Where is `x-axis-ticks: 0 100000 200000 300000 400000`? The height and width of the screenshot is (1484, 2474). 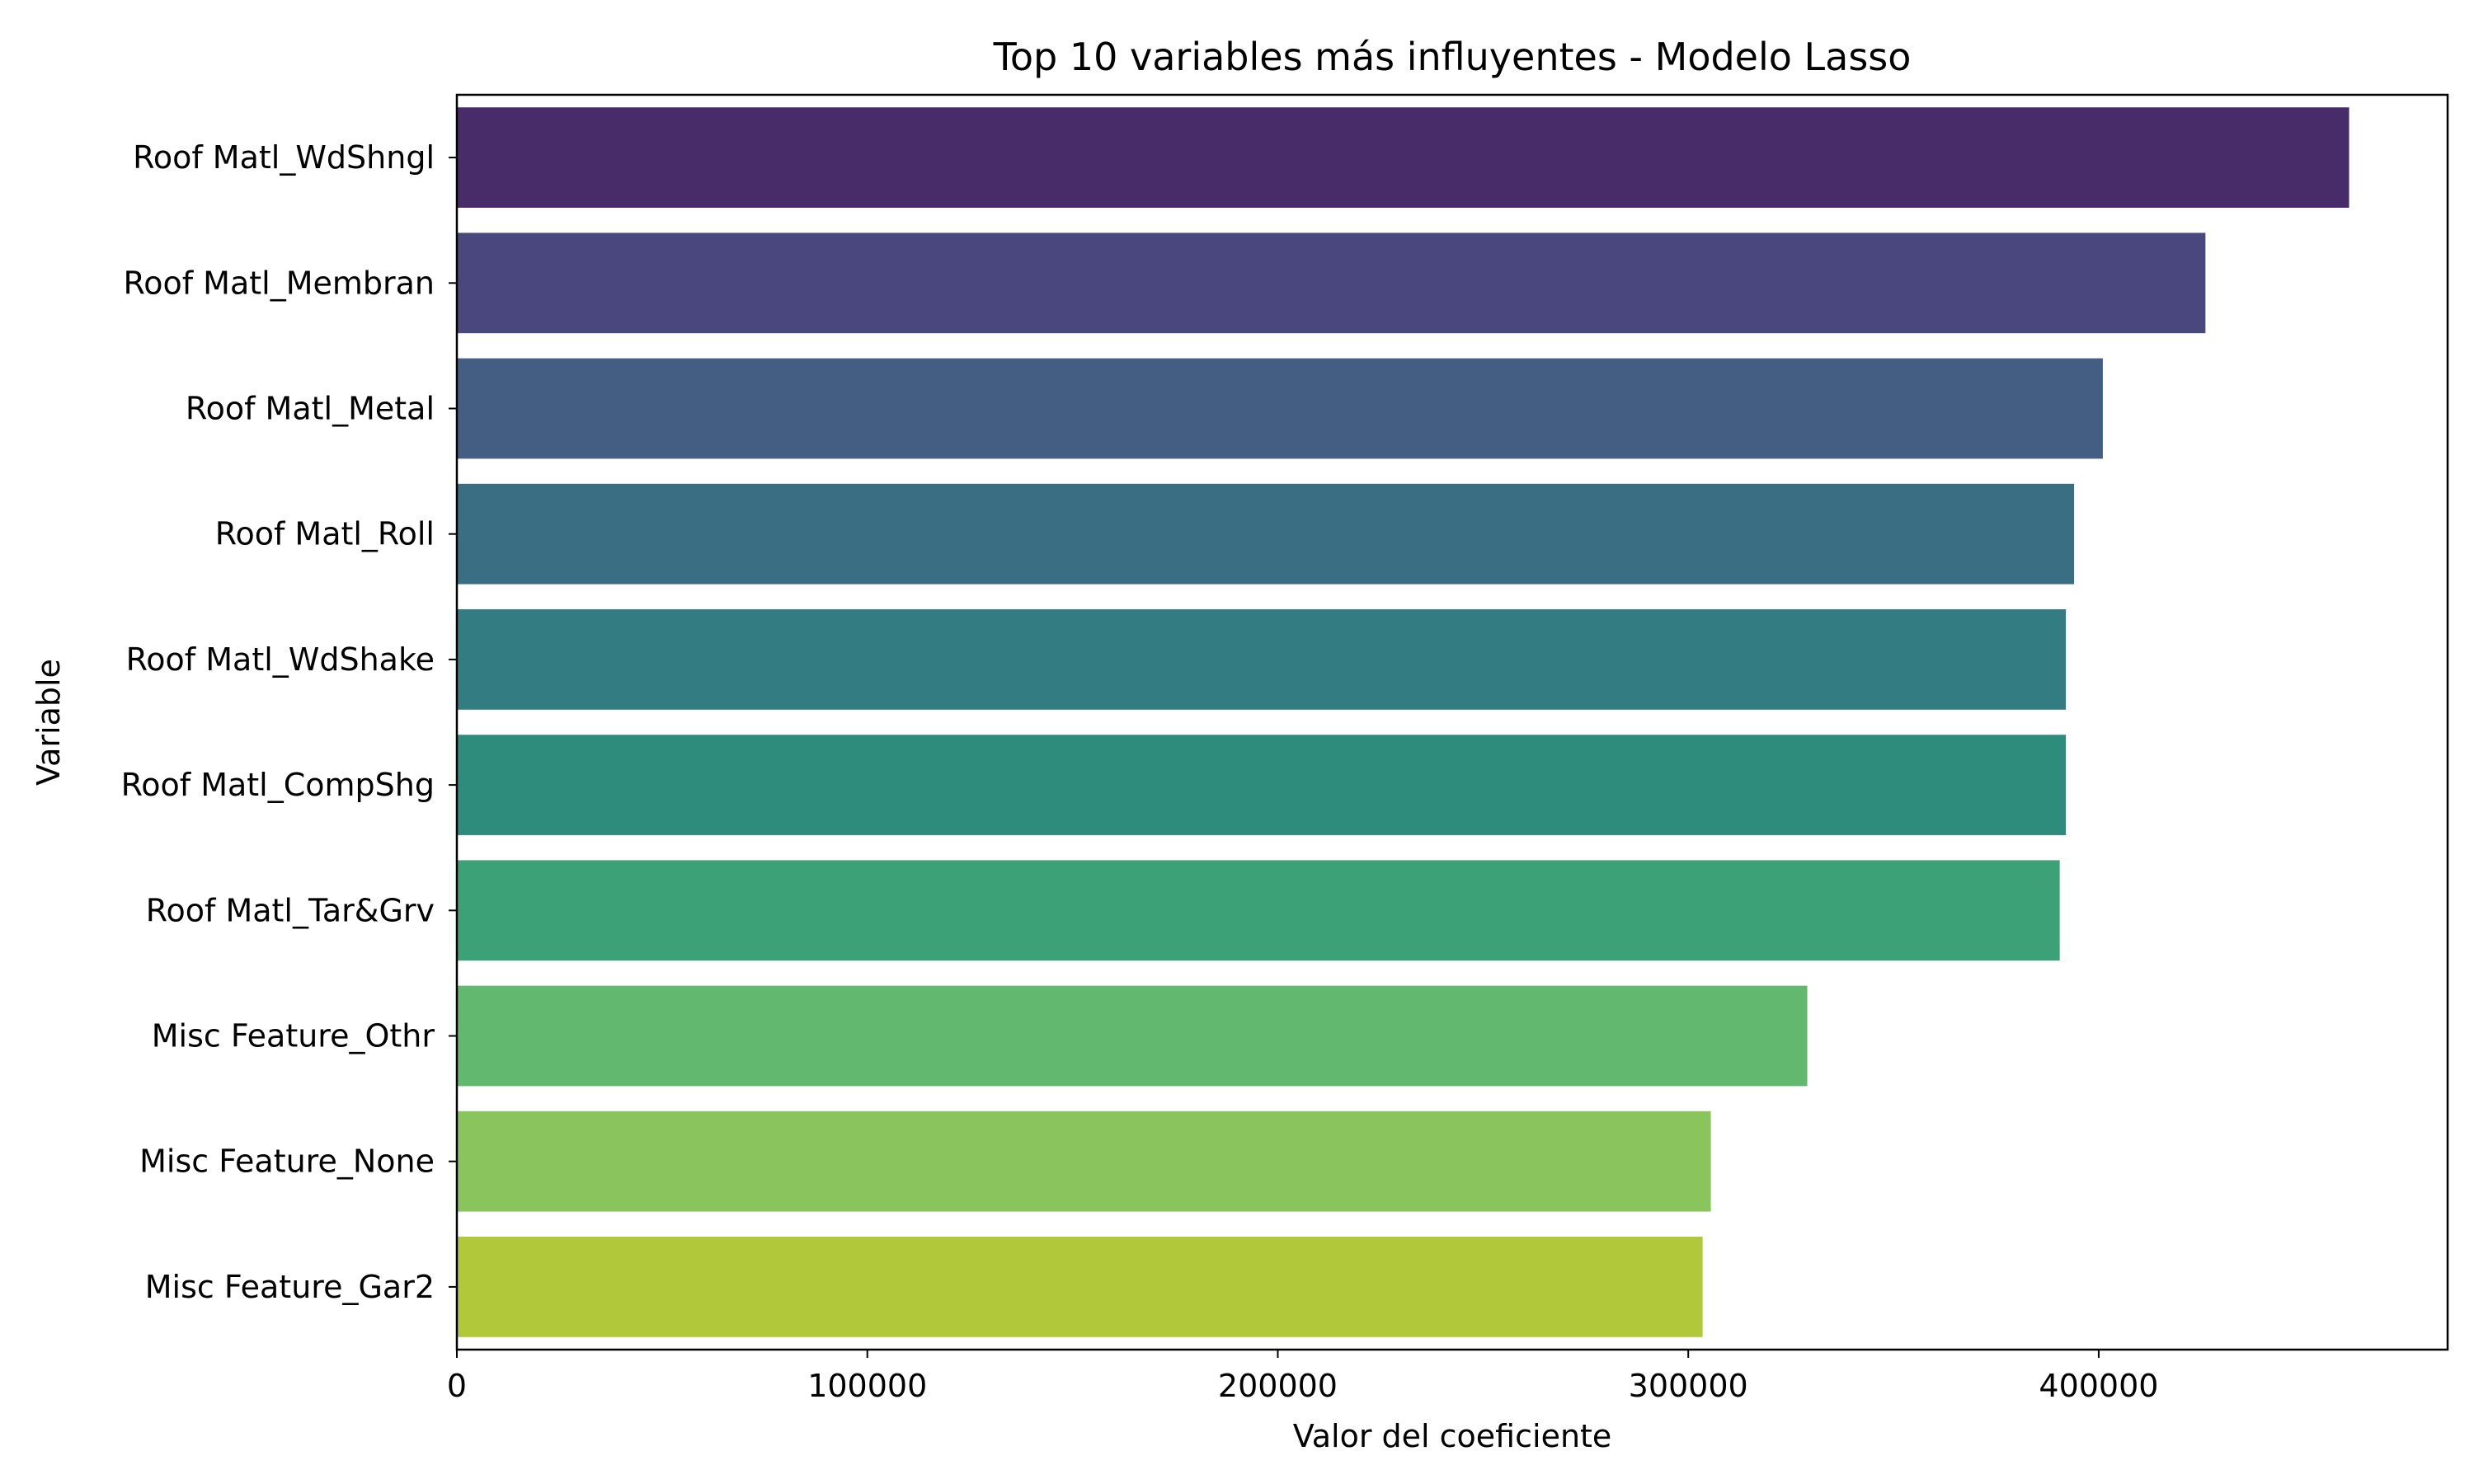 x-axis-ticks: 0 100000 200000 300000 400000 is located at coordinates (1302, 1377).